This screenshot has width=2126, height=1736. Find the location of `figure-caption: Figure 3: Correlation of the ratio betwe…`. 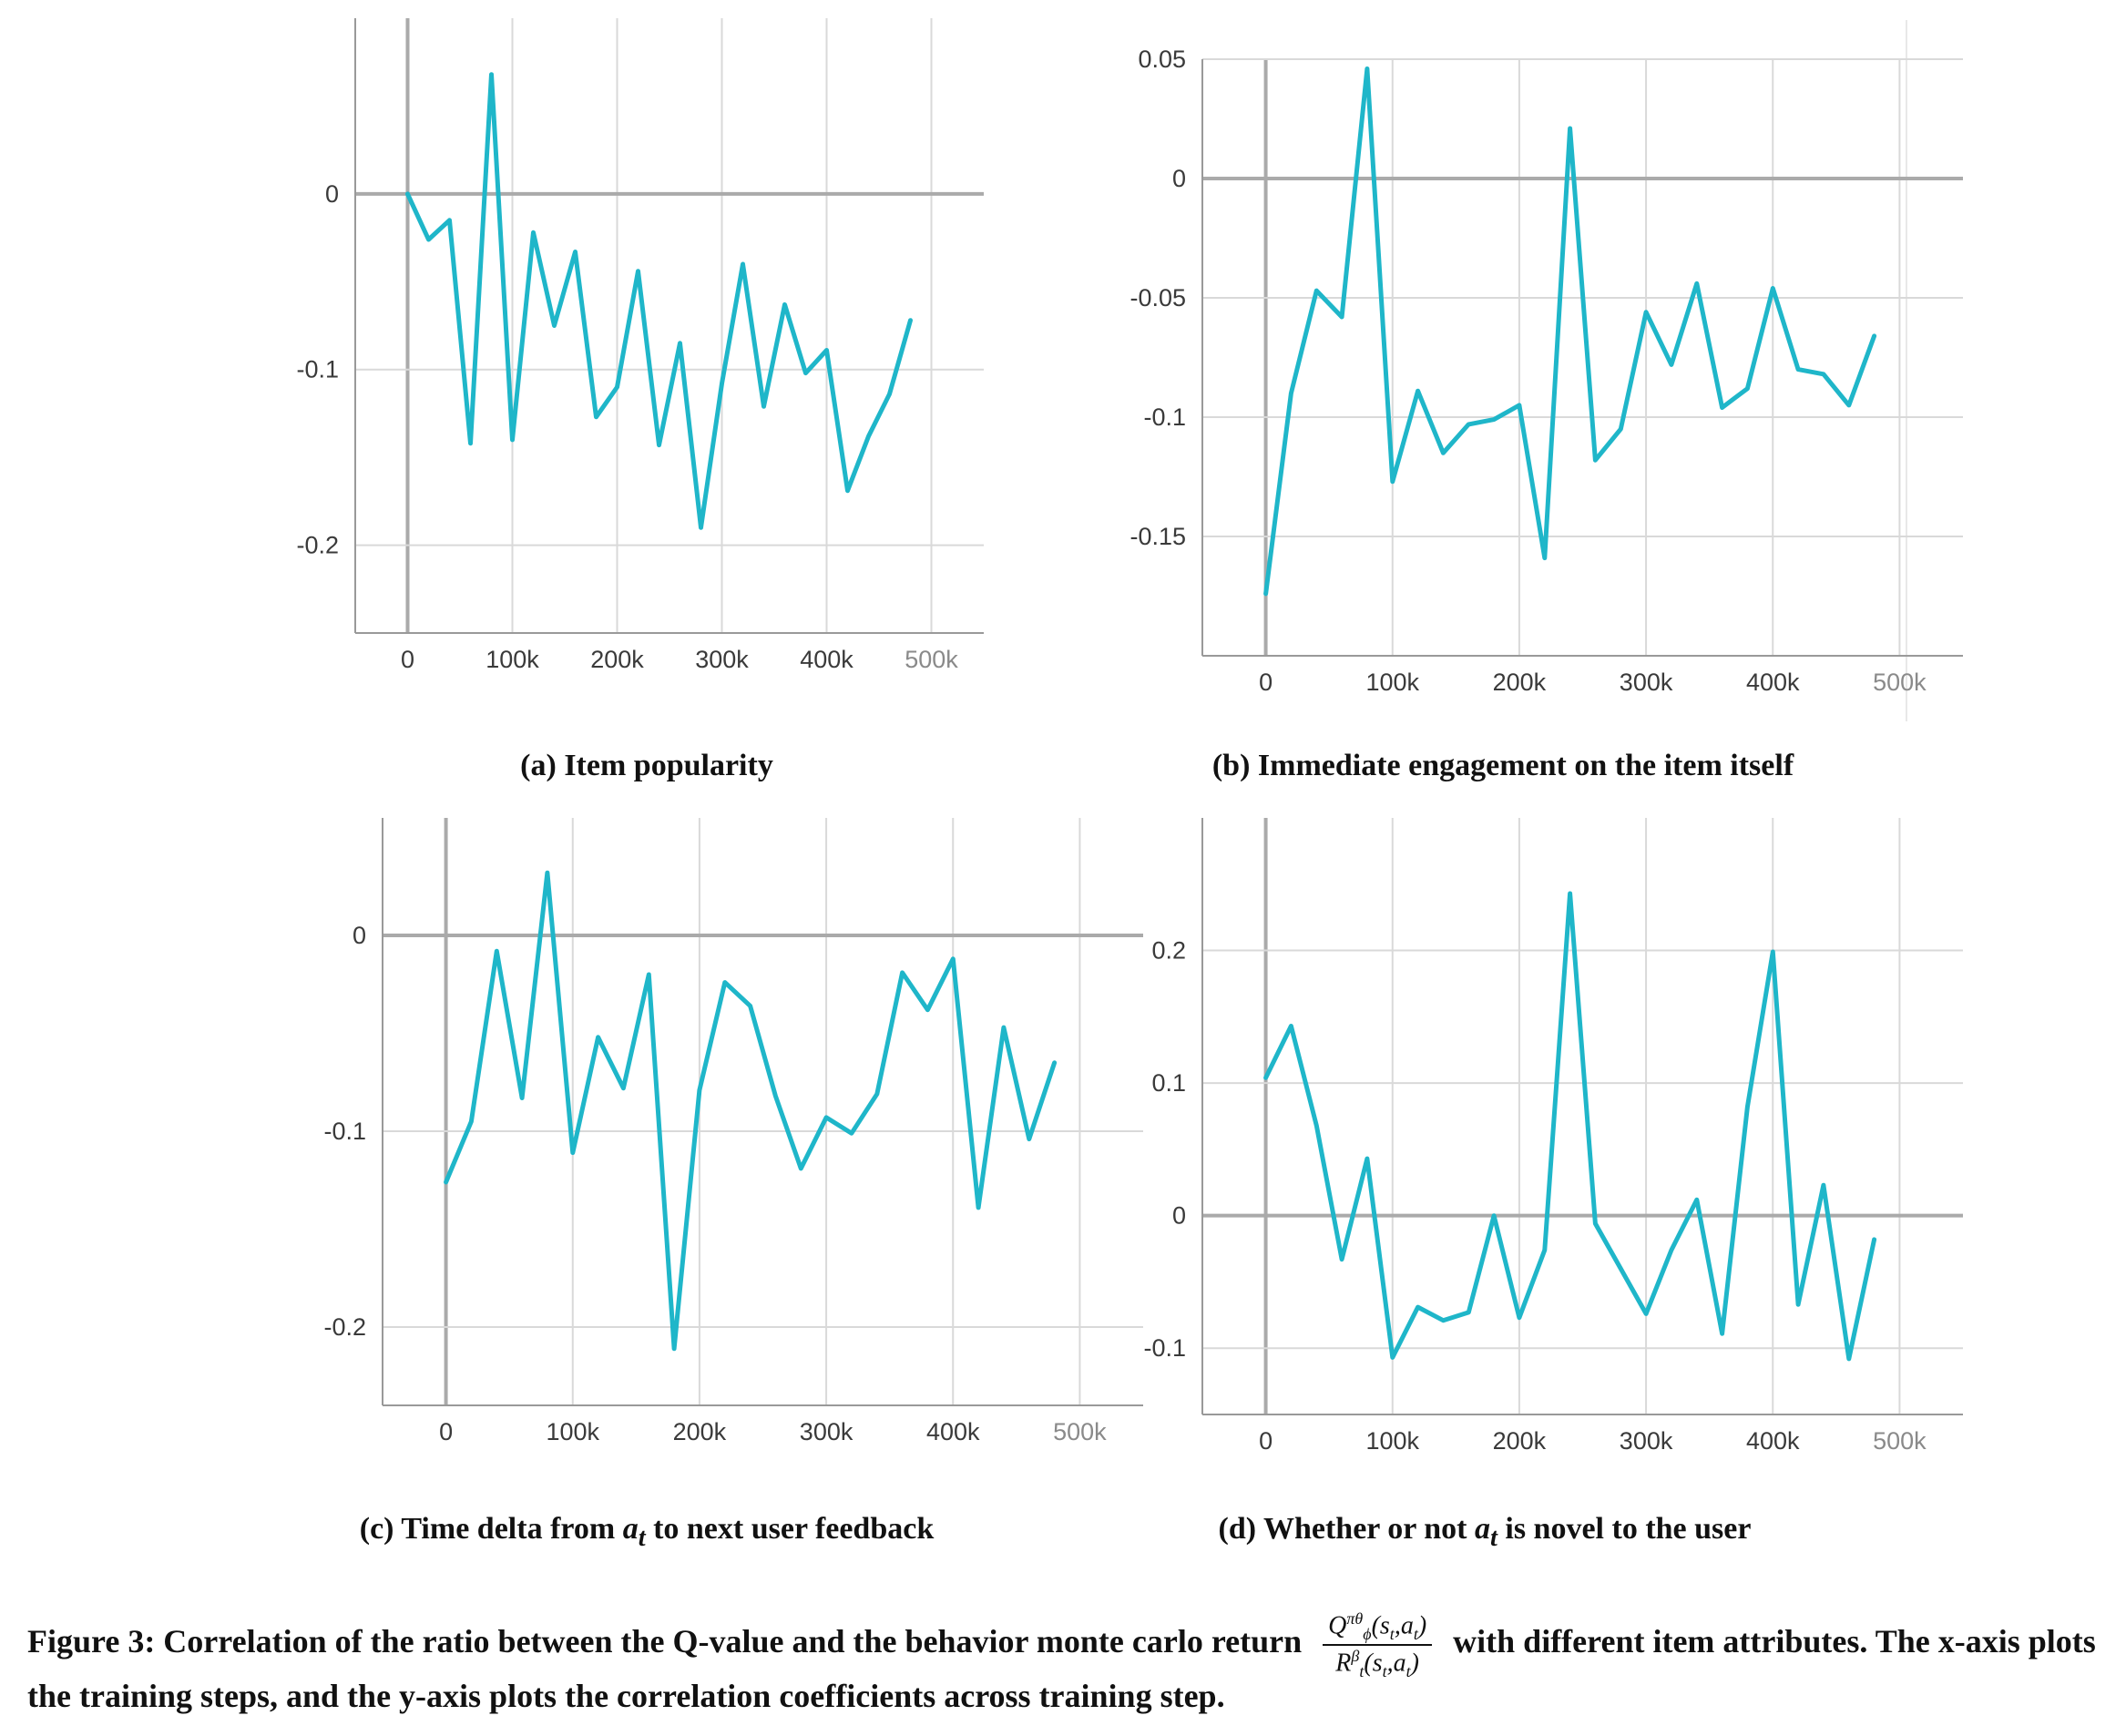

figure-caption: Figure 3: Correlation of the ratio betwe… is located at coordinates (1065, 1661).